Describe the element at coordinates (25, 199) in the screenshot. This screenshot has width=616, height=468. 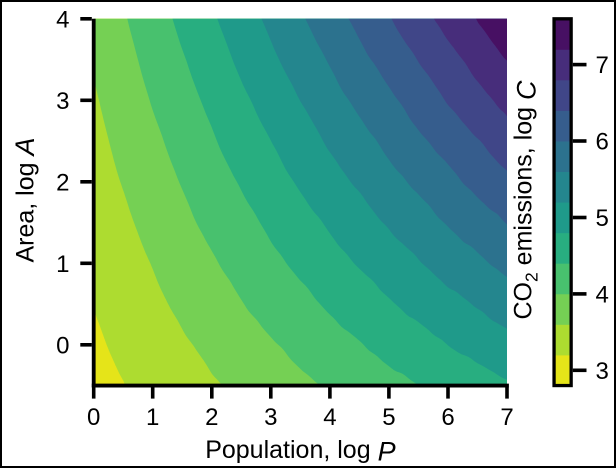
I see `svg-text: Area, log A` at that location.